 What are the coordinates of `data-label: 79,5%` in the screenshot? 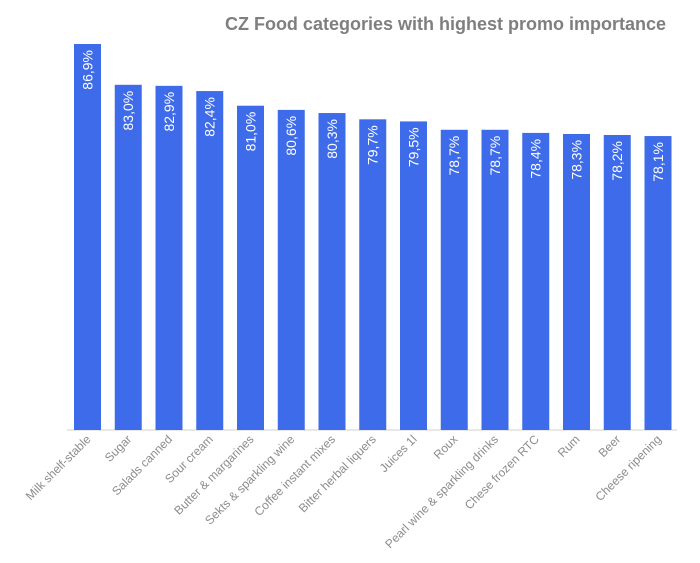 It's located at (414, 147).